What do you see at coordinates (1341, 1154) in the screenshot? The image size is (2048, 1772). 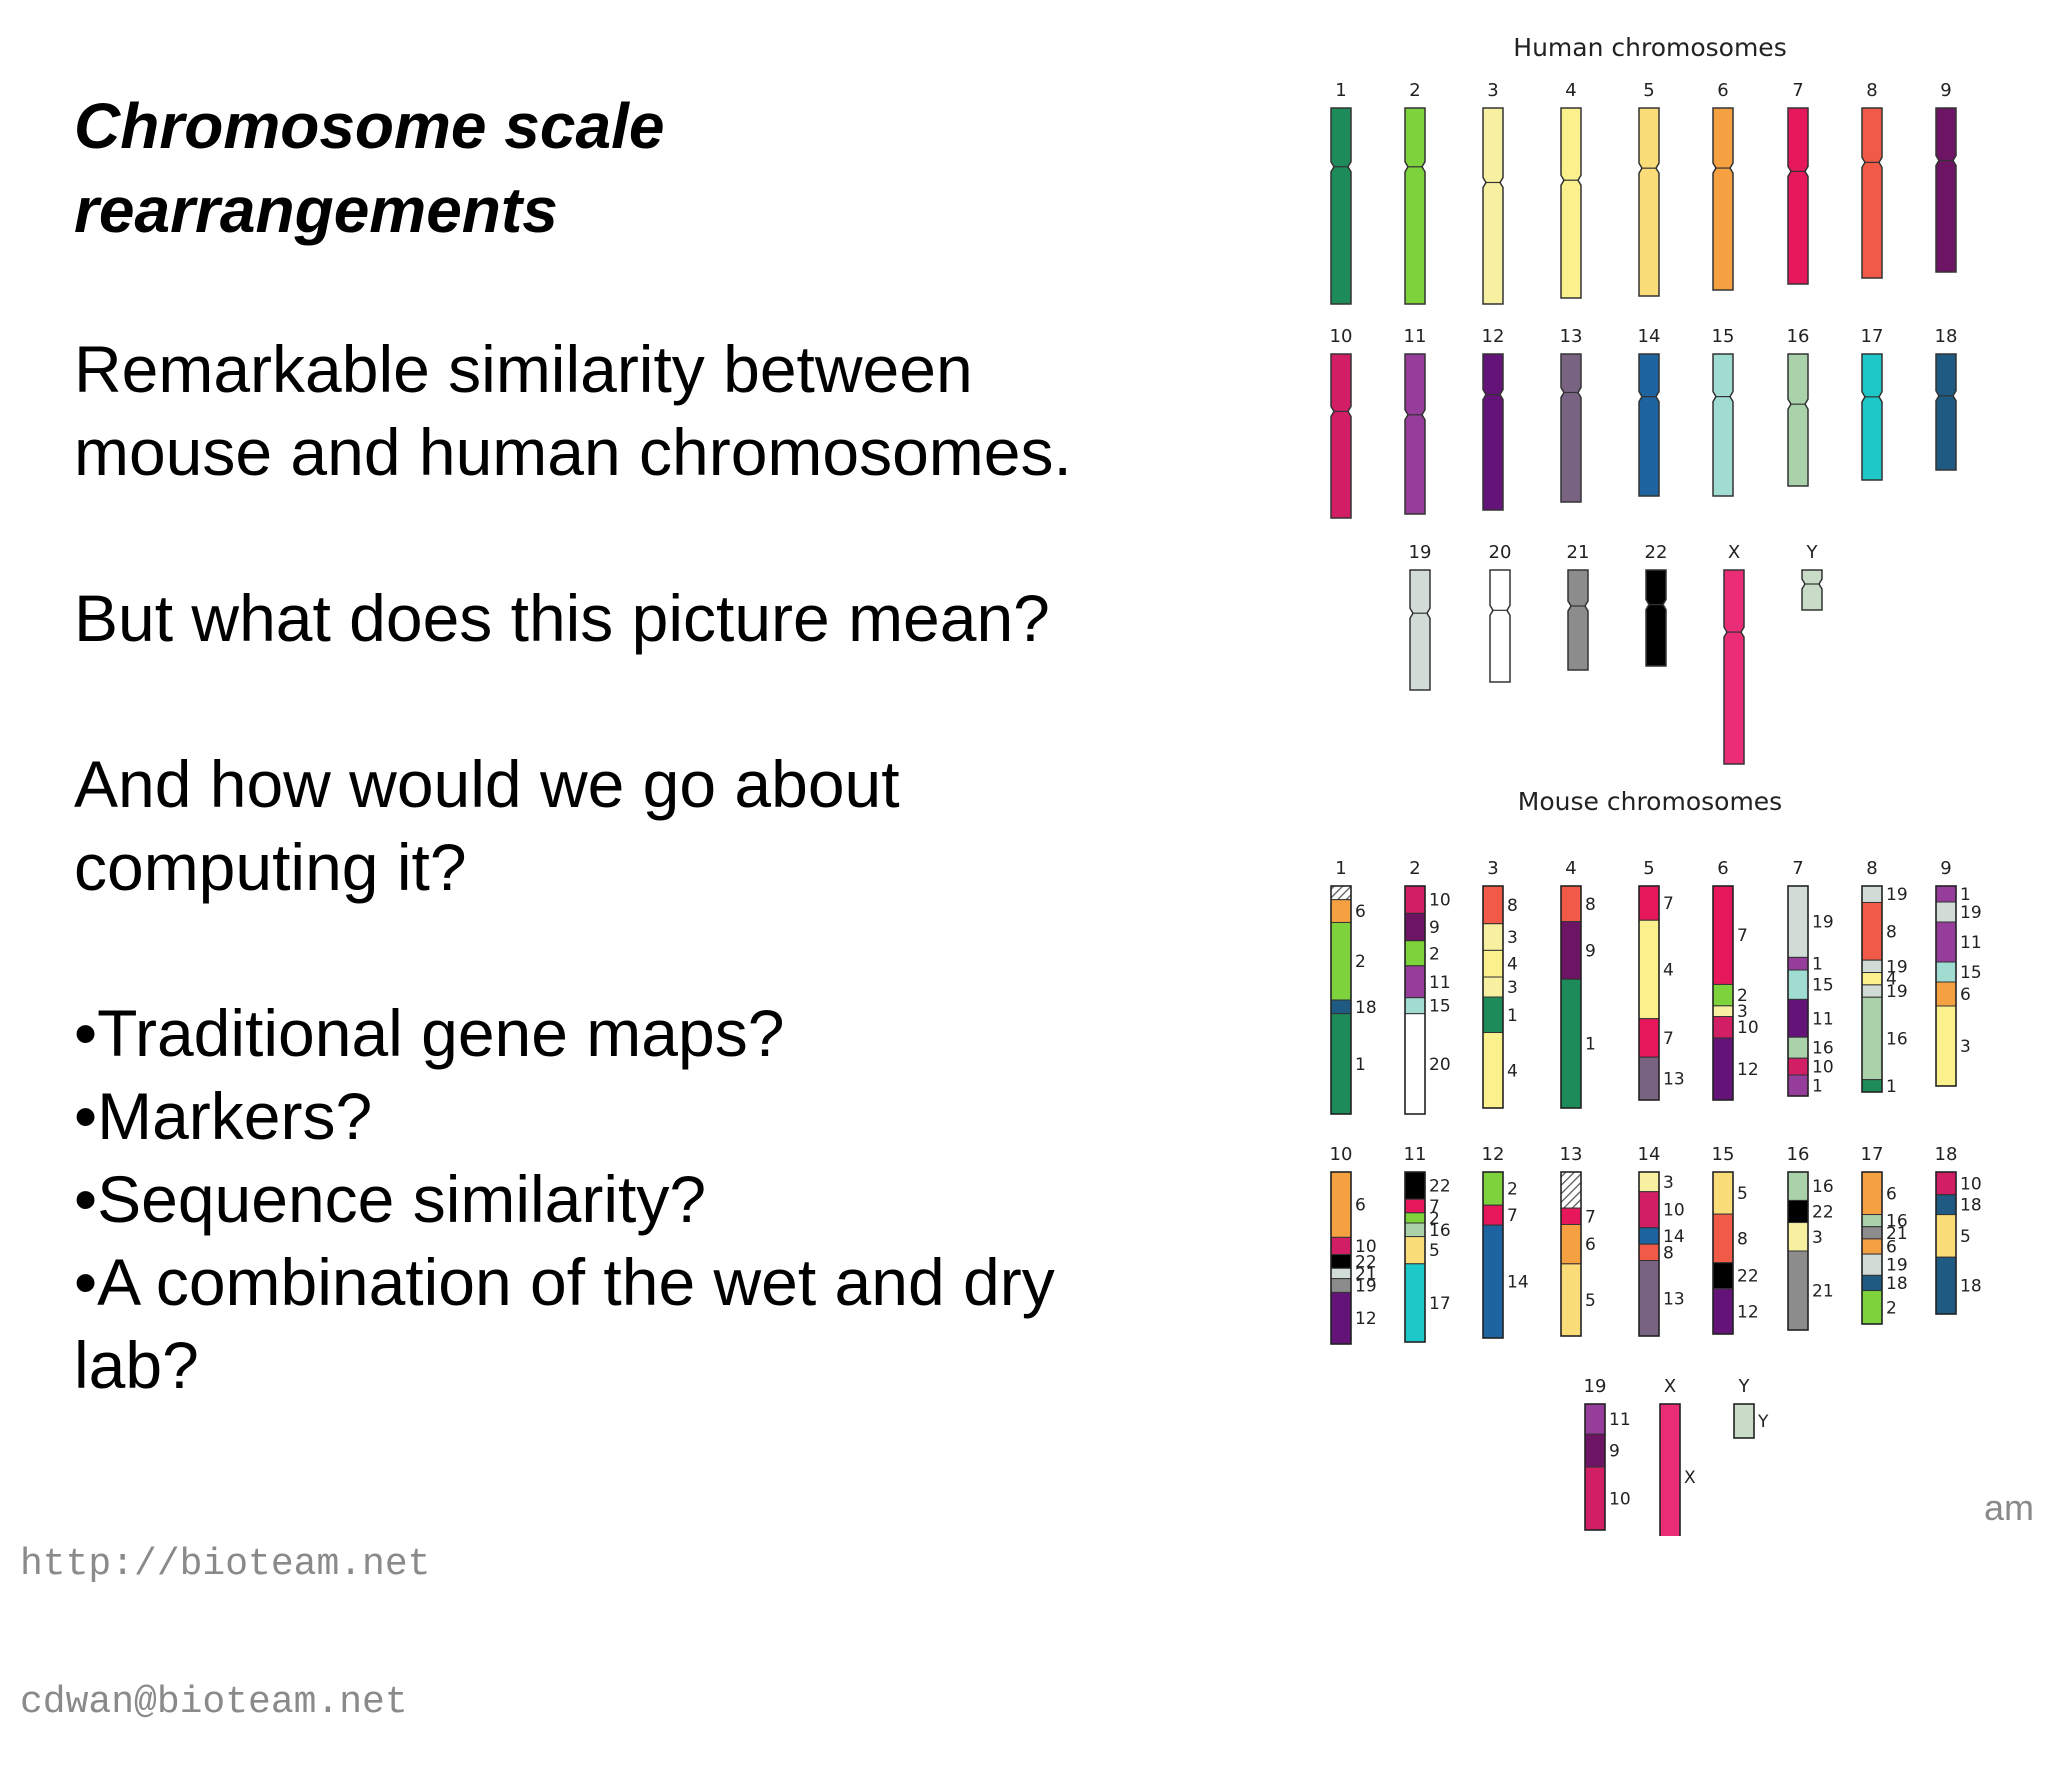 I see `mouse-chromosome-label: 10` at bounding box center [1341, 1154].